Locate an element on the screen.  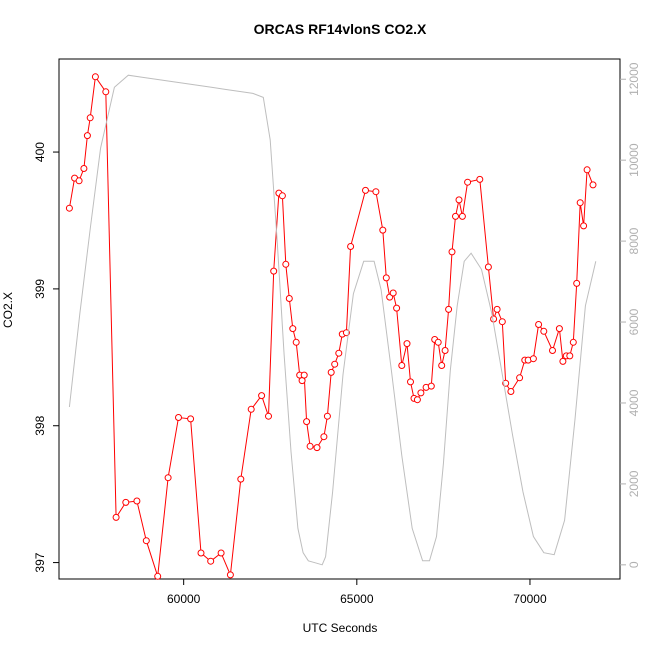
y2-tick-label-1: 2000 is located at coordinates (634, 483).